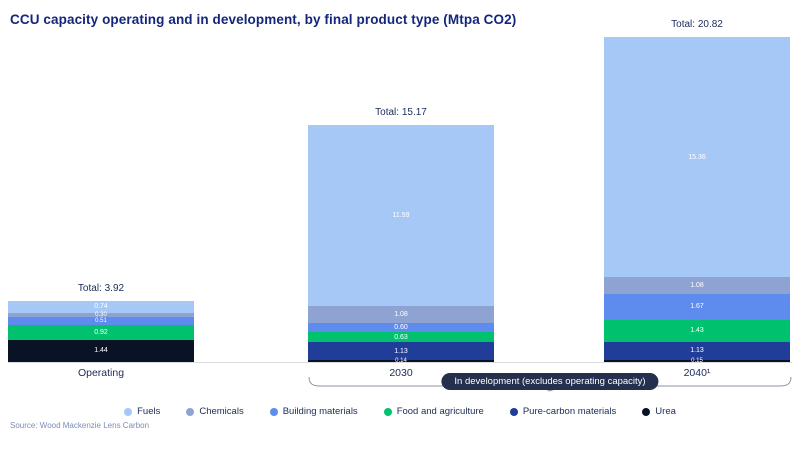  What do you see at coordinates (387, 411) in the screenshot?
I see `legend-dot-food-and-agriculture-icon` at bounding box center [387, 411].